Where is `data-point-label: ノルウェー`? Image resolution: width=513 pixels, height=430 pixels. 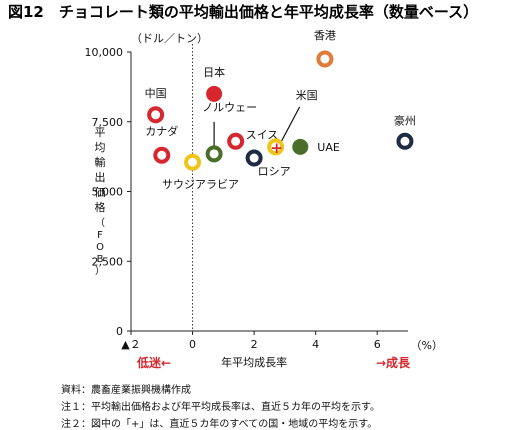
data-point-label: ノルウェー is located at coordinates (229, 107).